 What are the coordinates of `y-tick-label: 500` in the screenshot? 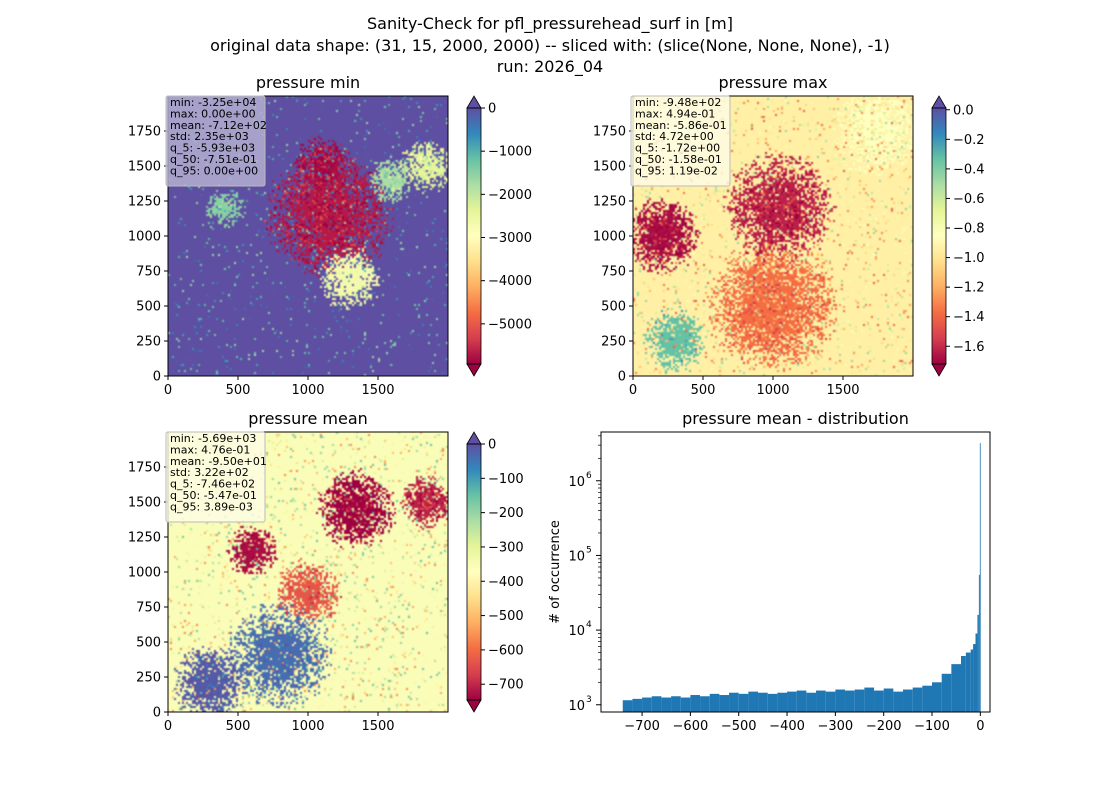 It's located at (613, 307).